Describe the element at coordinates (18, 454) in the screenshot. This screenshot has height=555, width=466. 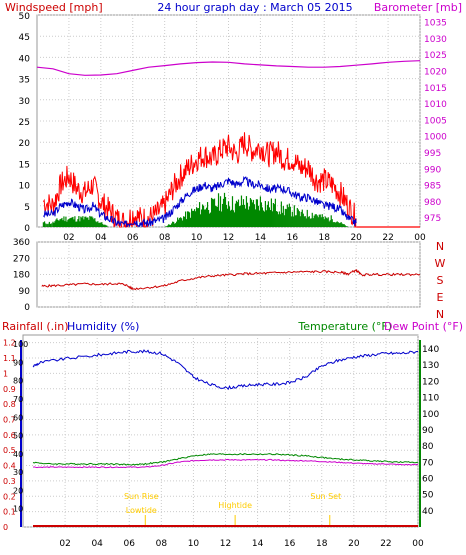
I see `humidity-tick-label: 40` at that location.